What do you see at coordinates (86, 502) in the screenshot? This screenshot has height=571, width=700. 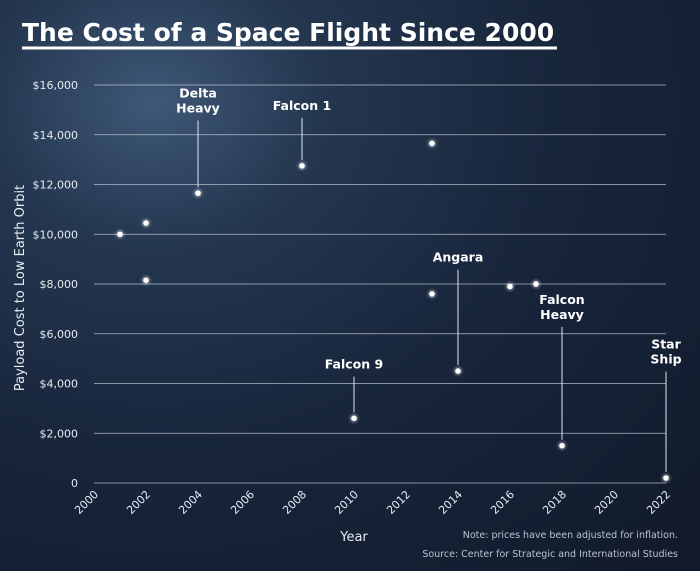 I see `x-tick-label: 2000` at bounding box center [86, 502].